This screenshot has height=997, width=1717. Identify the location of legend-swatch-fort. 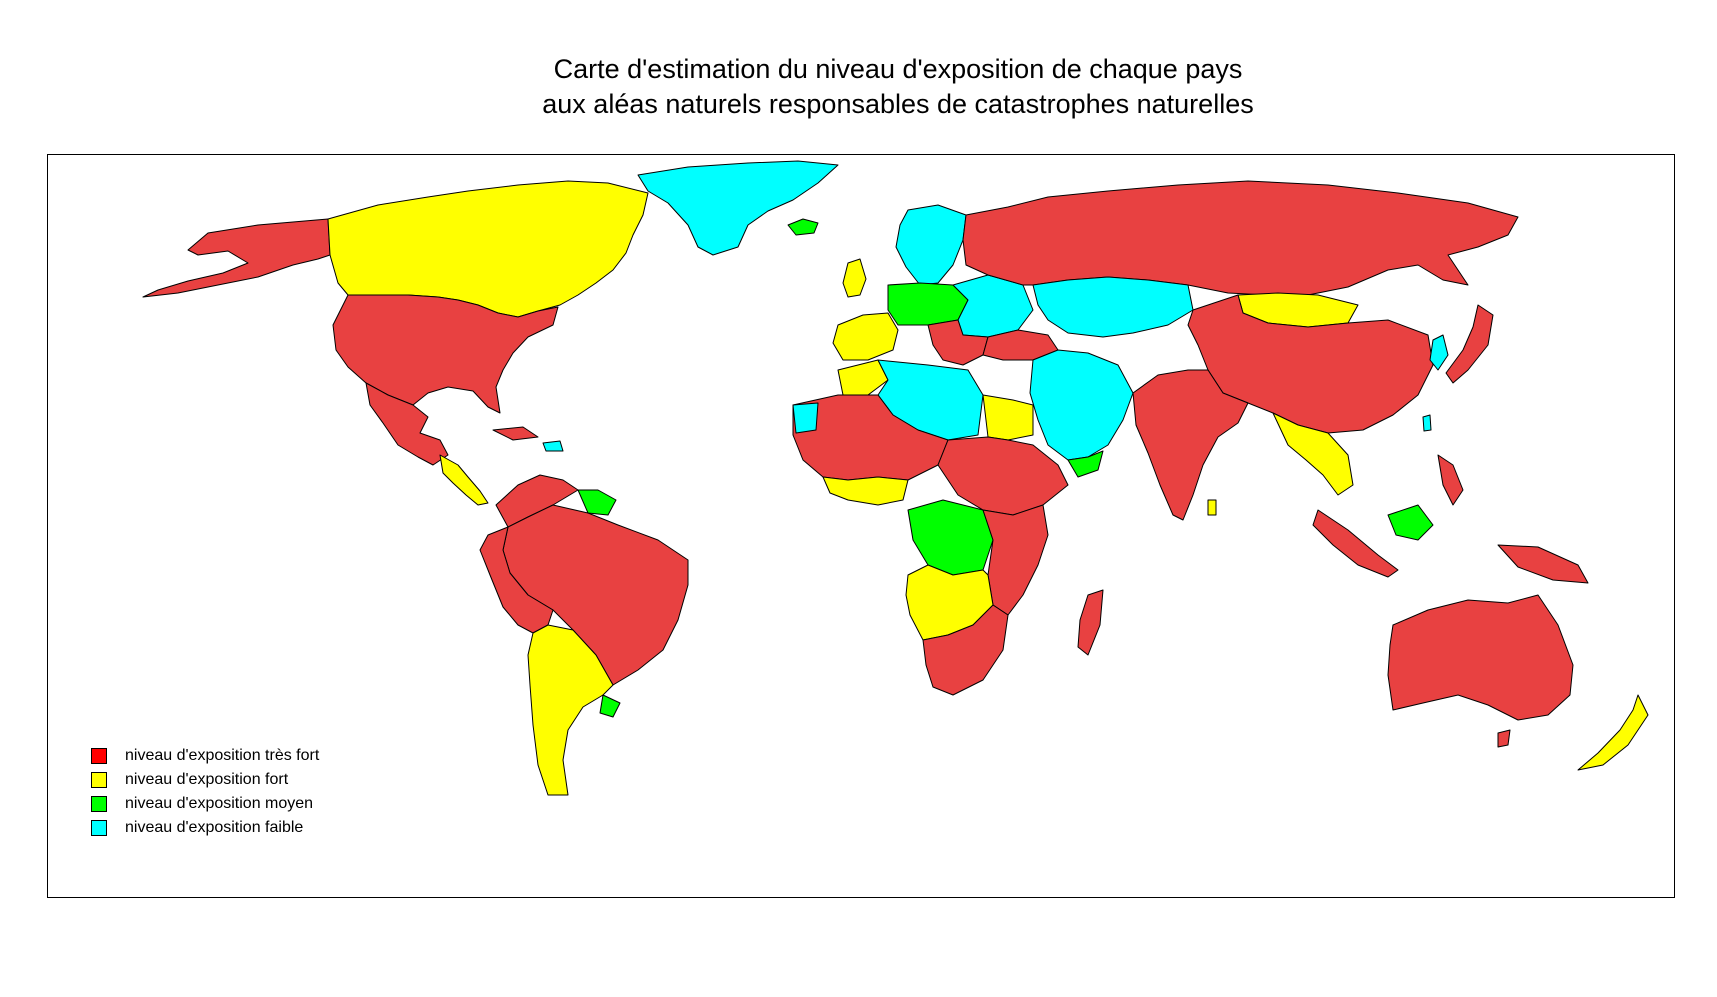
(99, 780).